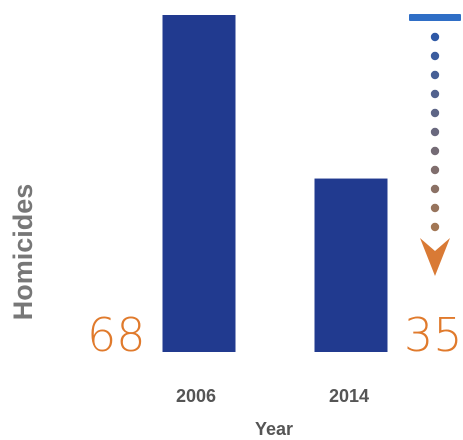 Image resolution: width=463 pixels, height=440 pixels. What do you see at coordinates (433, 335) in the screenshot?
I see `value-label-2014: 35` at bounding box center [433, 335].